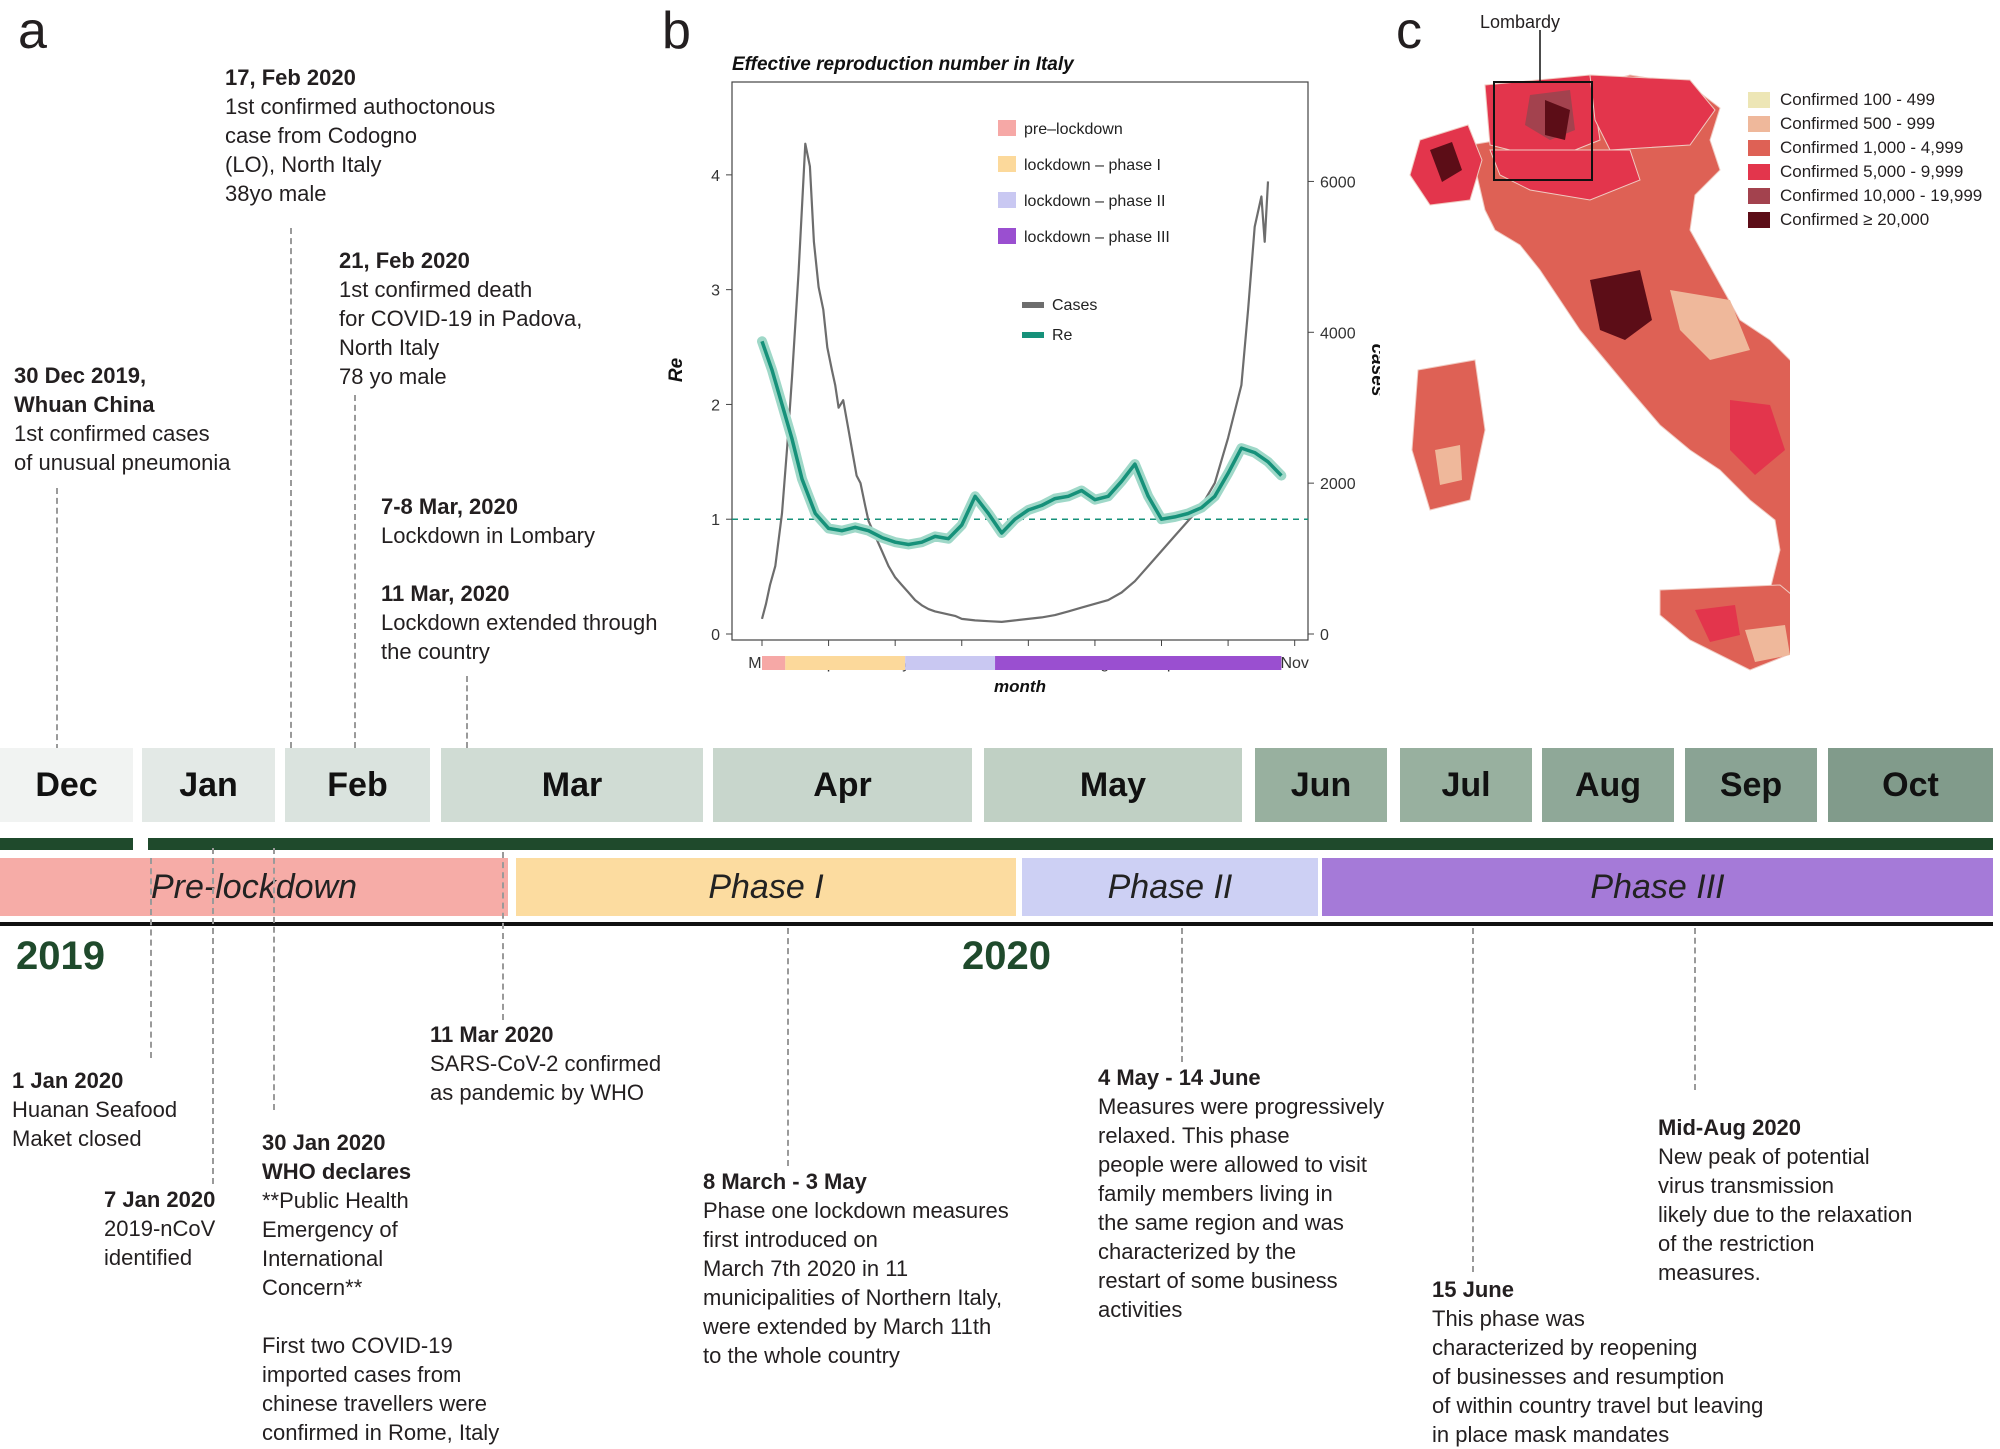 Image resolution: width=2000 pixels, height=1449 pixels. What do you see at coordinates (572, 785) in the screenshot?
I see `month-mar: Mar` at bounding box center [572, 785].